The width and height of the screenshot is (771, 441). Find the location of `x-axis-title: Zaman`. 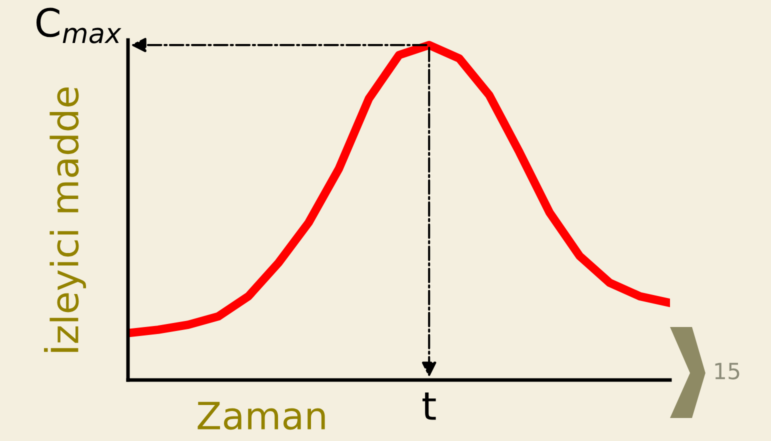

x-axis-title: Zaman is located at coordinates (261, 416).